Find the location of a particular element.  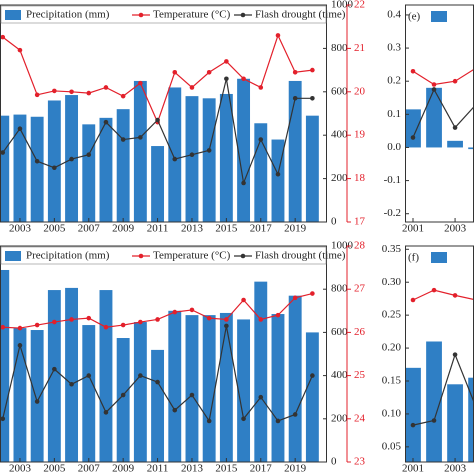

y3-tick-label: 17 is located at coordinates (360, 222).